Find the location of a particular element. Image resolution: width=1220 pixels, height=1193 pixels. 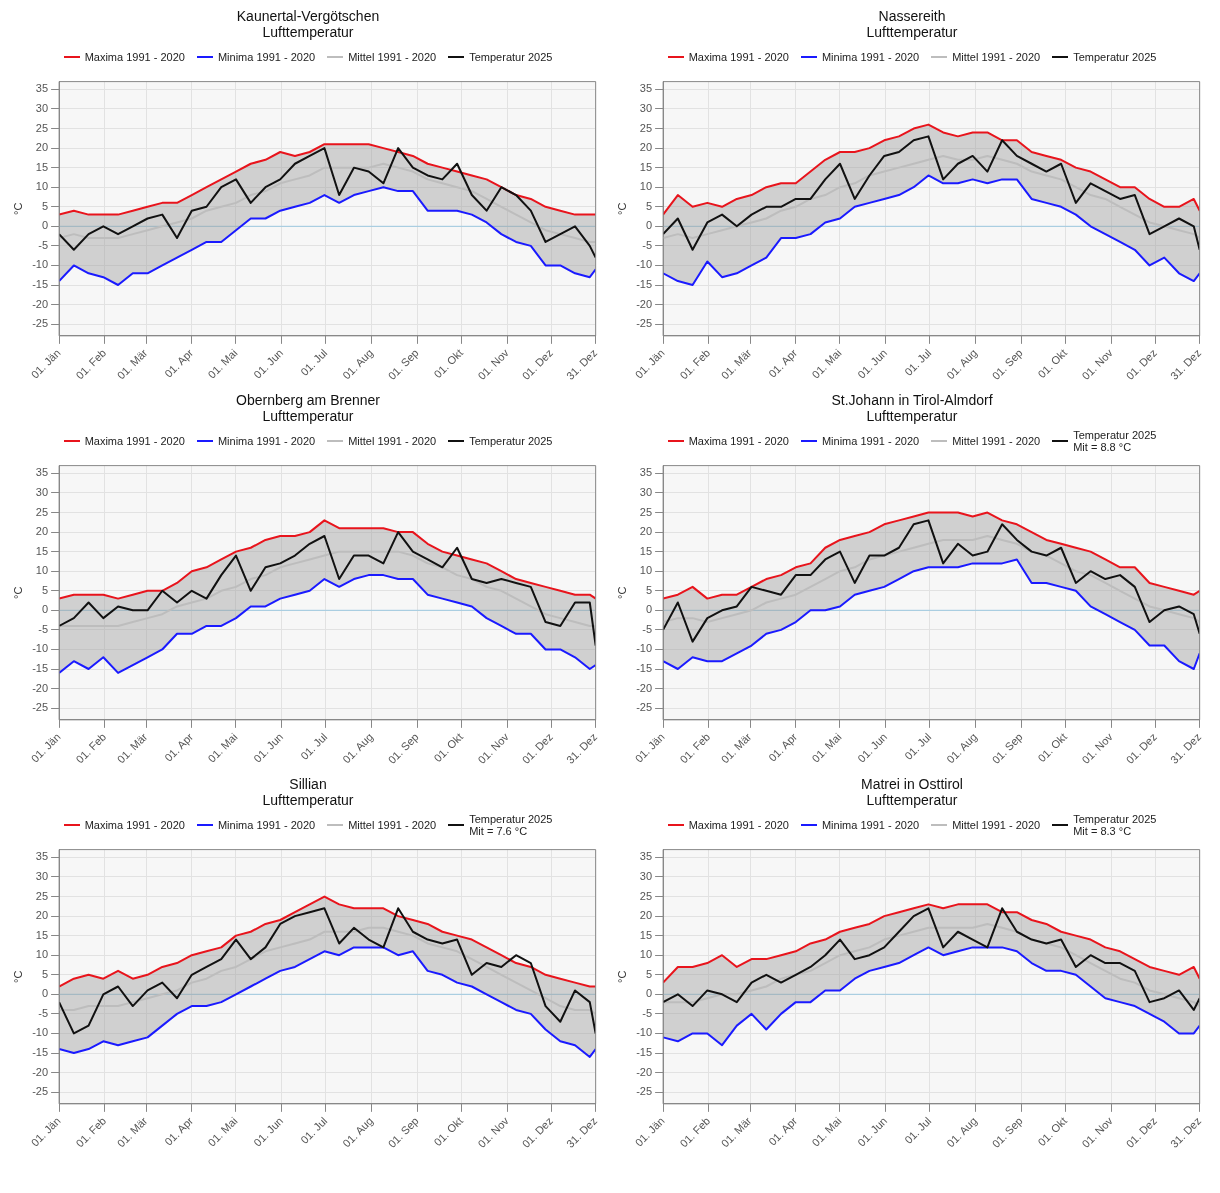

chart-title: Obernberg am Brenner is located at coordinates (308, 400).